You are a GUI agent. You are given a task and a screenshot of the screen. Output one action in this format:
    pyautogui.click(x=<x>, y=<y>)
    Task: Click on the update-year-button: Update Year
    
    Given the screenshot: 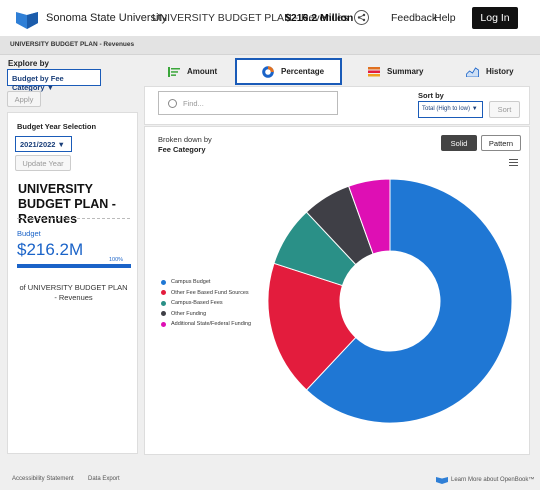 What is the action you would take?
    pyautogui.click(x=43, y=163)
    